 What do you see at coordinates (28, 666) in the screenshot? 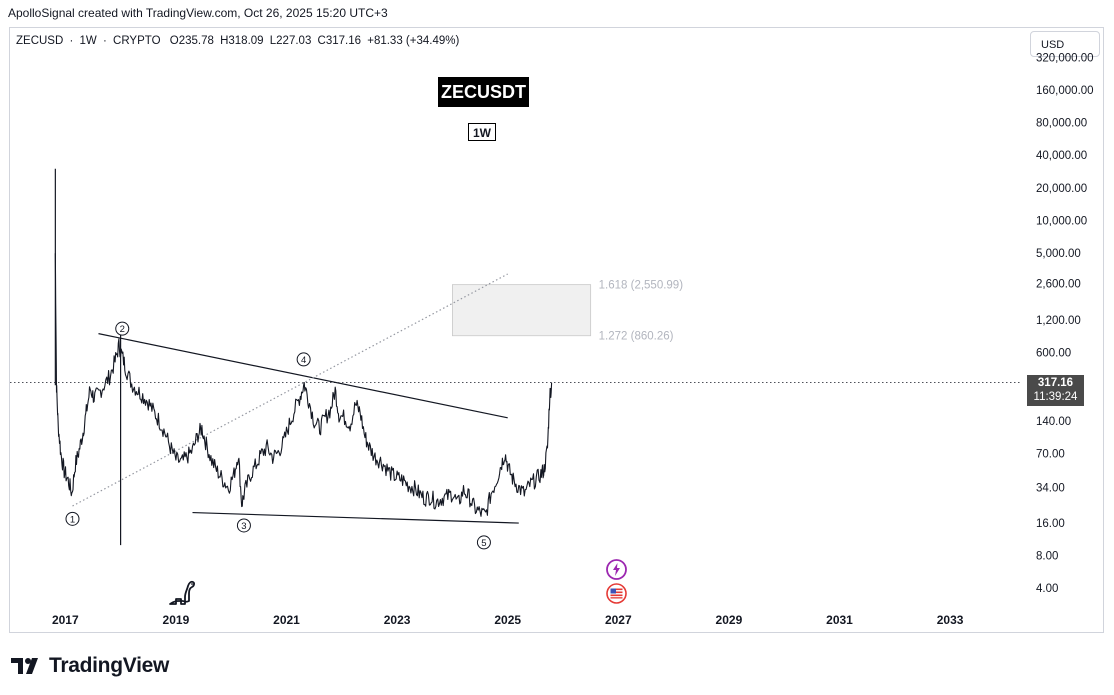
I see `tradingview-logo-icon` at bounding box center [28, 666].